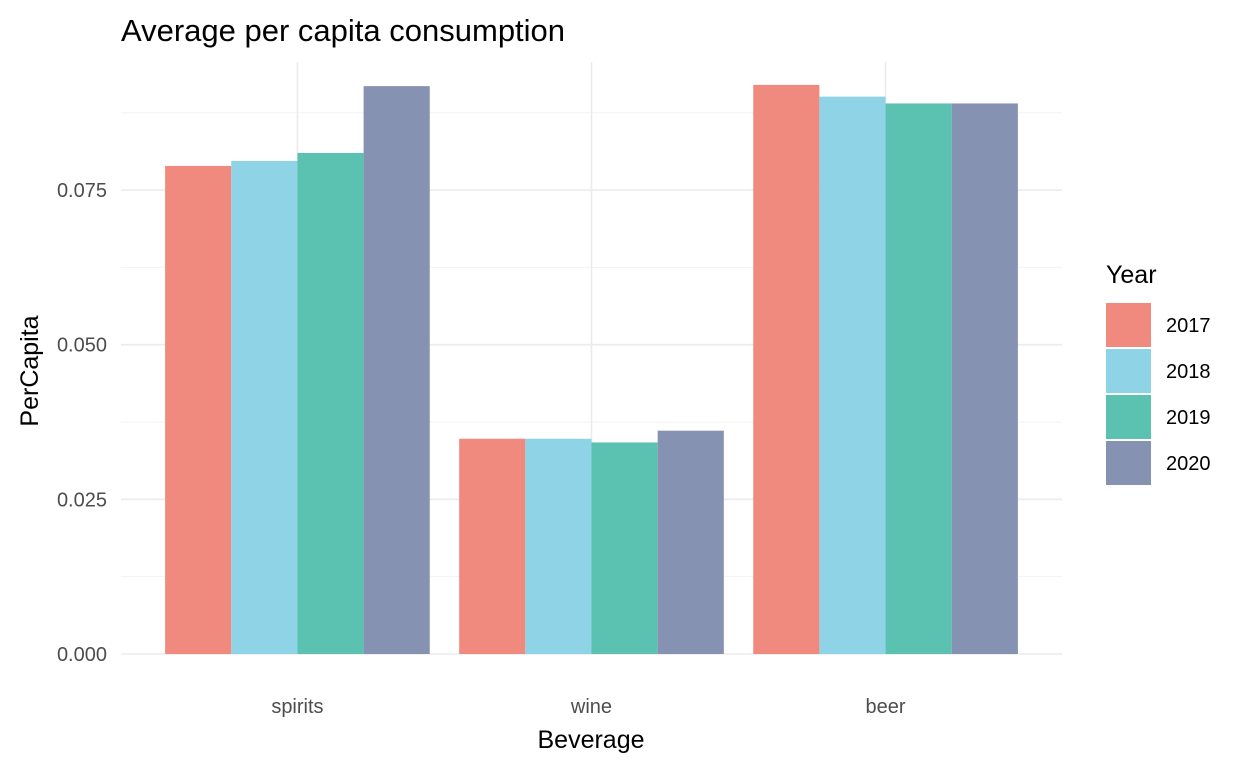 This screenshot has height=773, width=1248. What do you see at coordinates (343, 30) in the screenshot?
I see `chart-title: Average per capita consumption` at bounding box center [343, 30].